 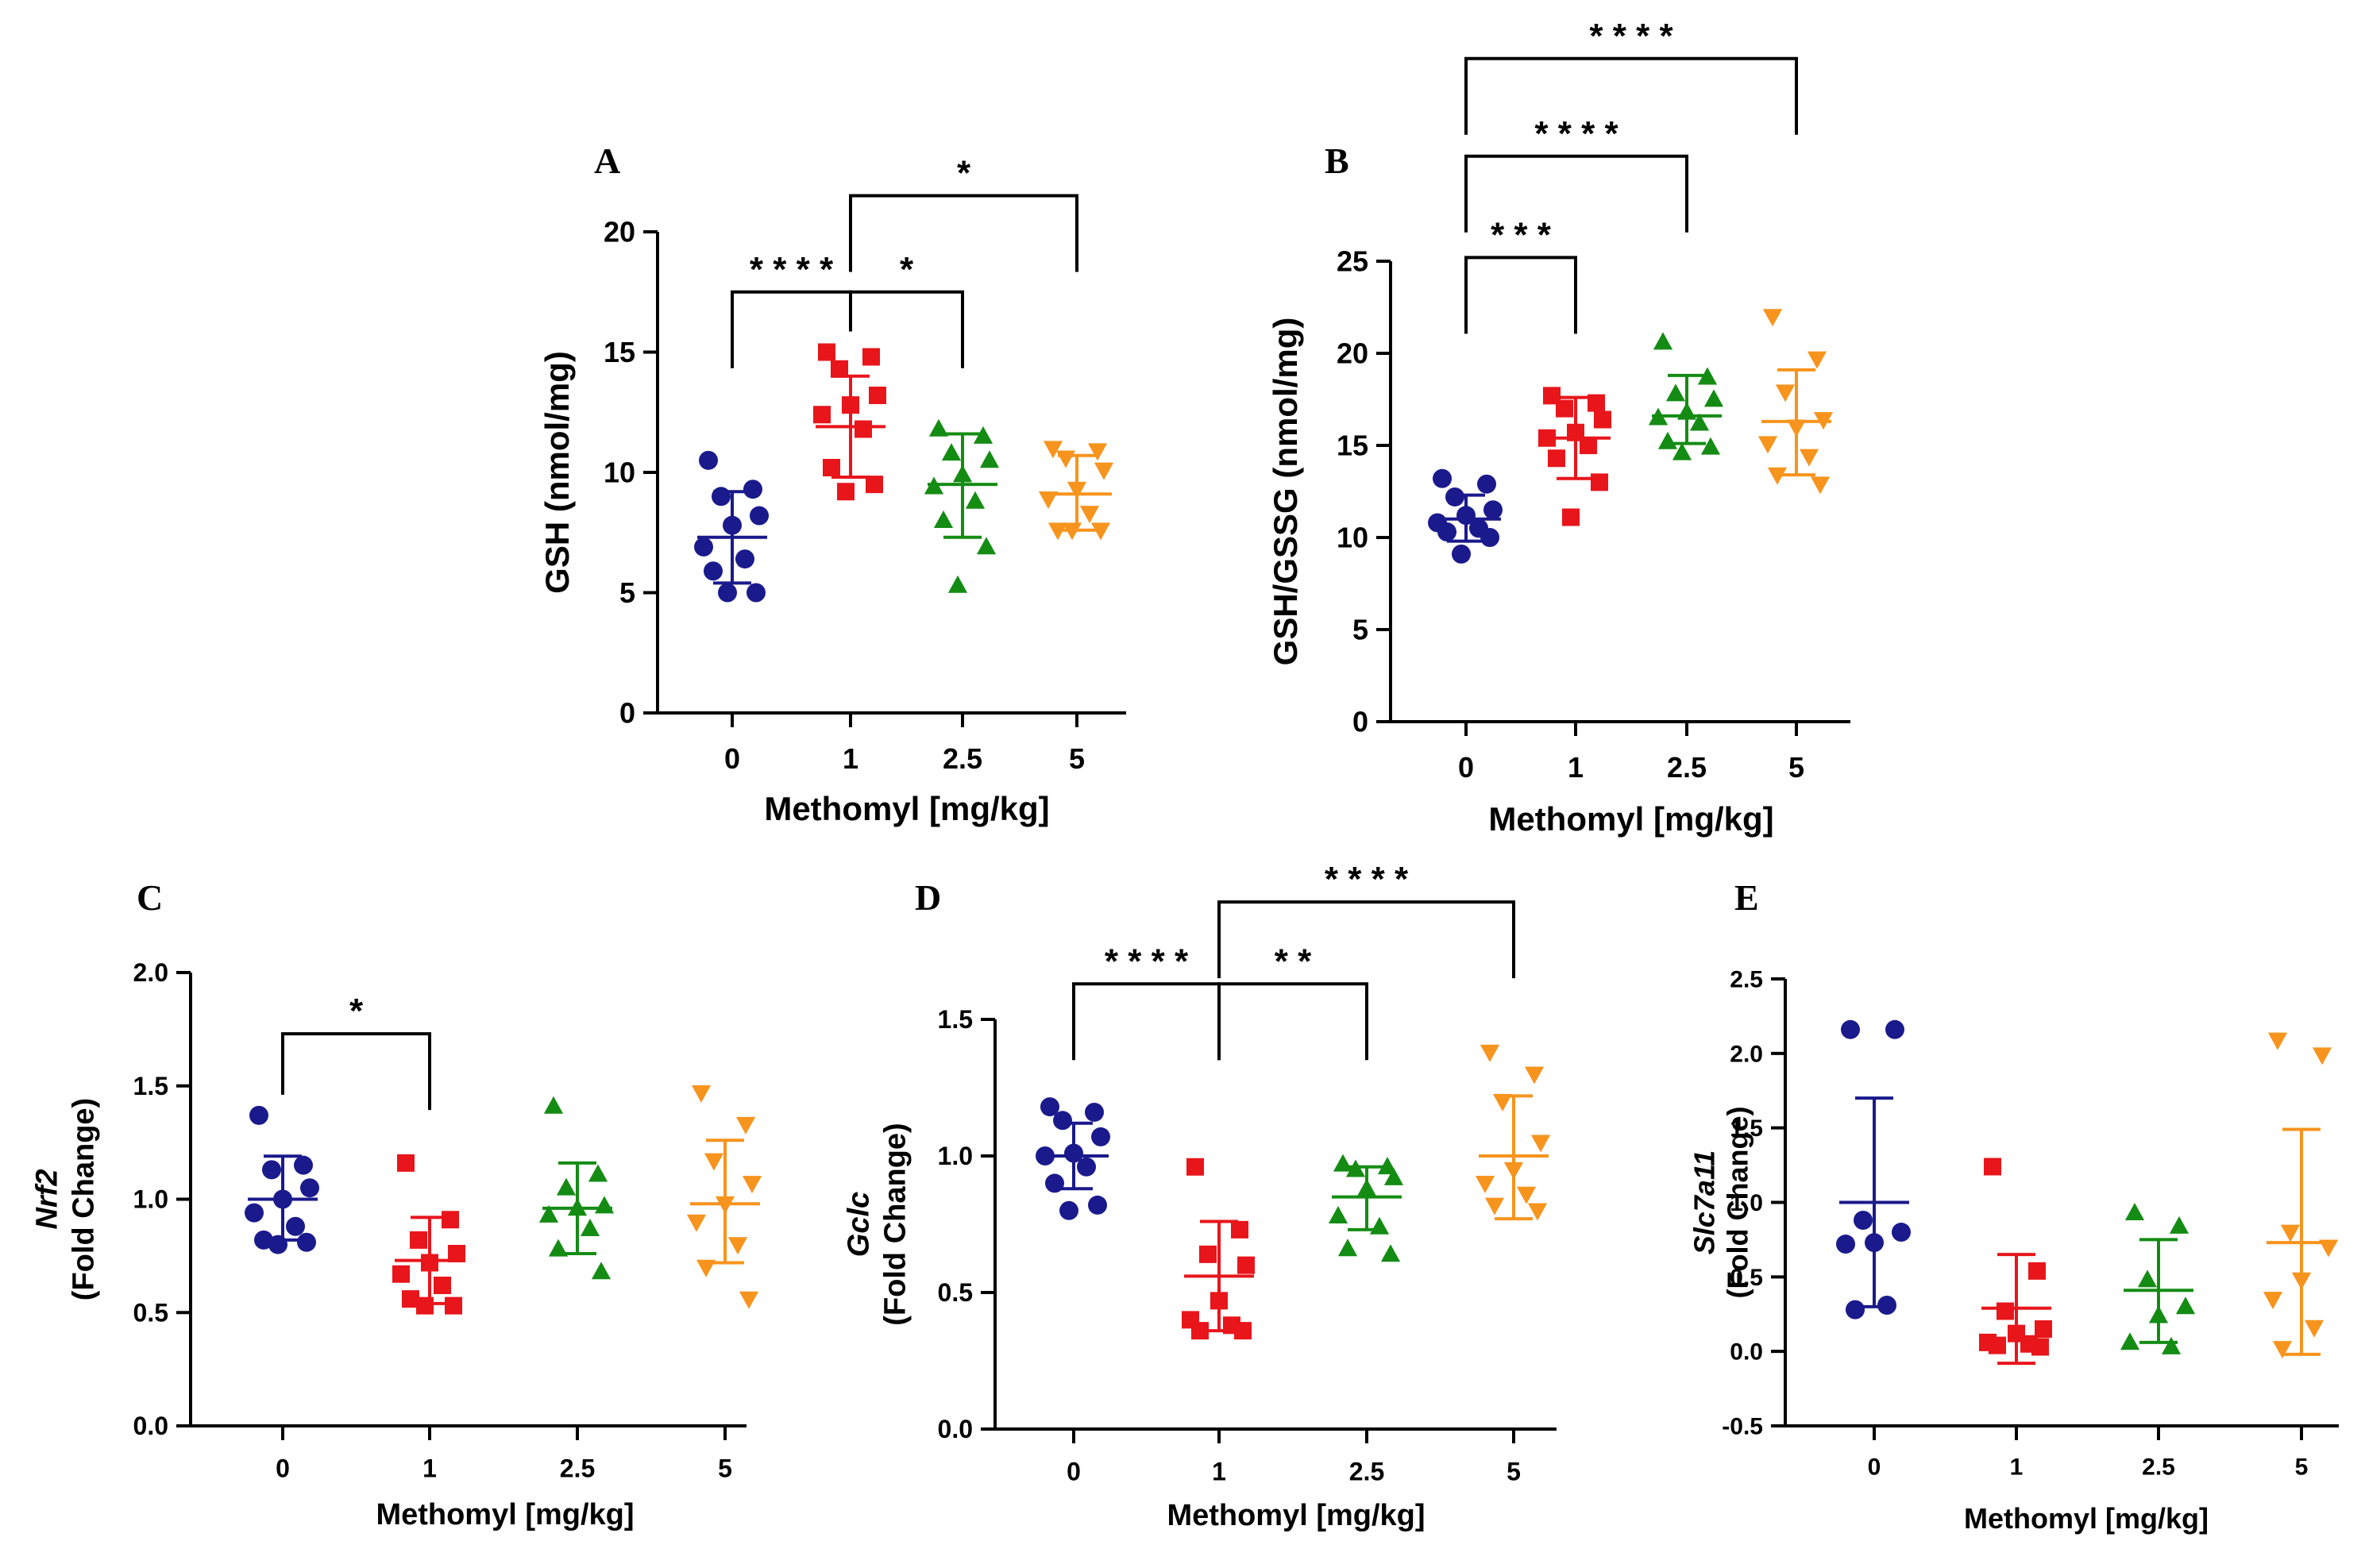 I want to click on panel-B-y-tick-label: 25, so click(x=1352, y=261).